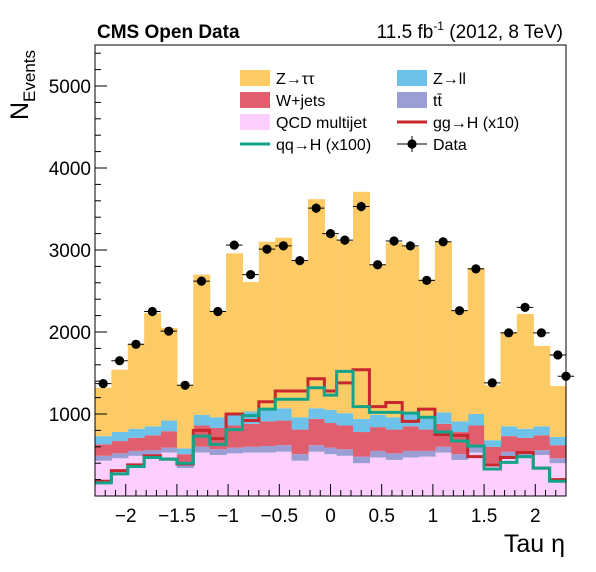 This screenshot has width=596, height=572. I want to click on y-tick-label: 3000, so click(70, 251).